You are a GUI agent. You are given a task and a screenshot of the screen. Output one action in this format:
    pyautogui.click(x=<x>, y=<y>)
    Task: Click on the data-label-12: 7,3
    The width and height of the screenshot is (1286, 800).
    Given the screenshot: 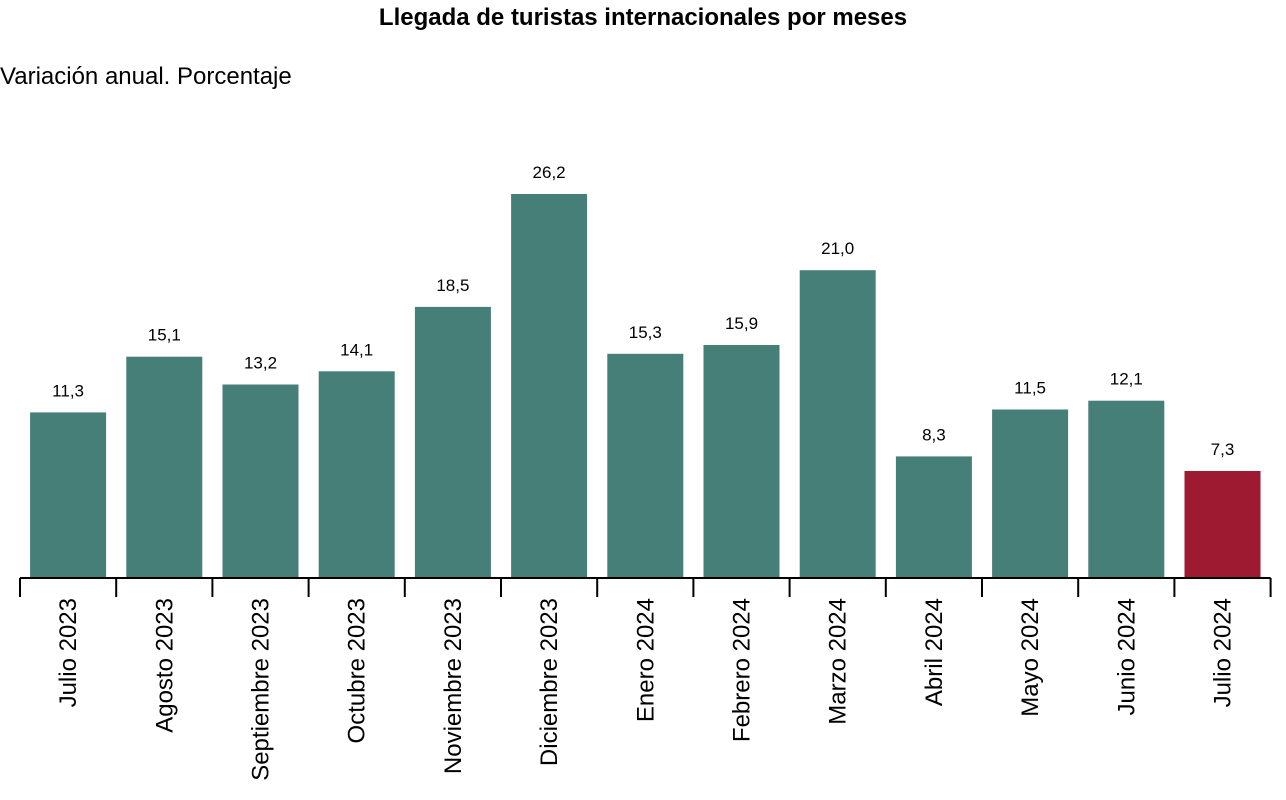 What is the action you would take?
    pyautogui.click(x=1223, y=449)
    